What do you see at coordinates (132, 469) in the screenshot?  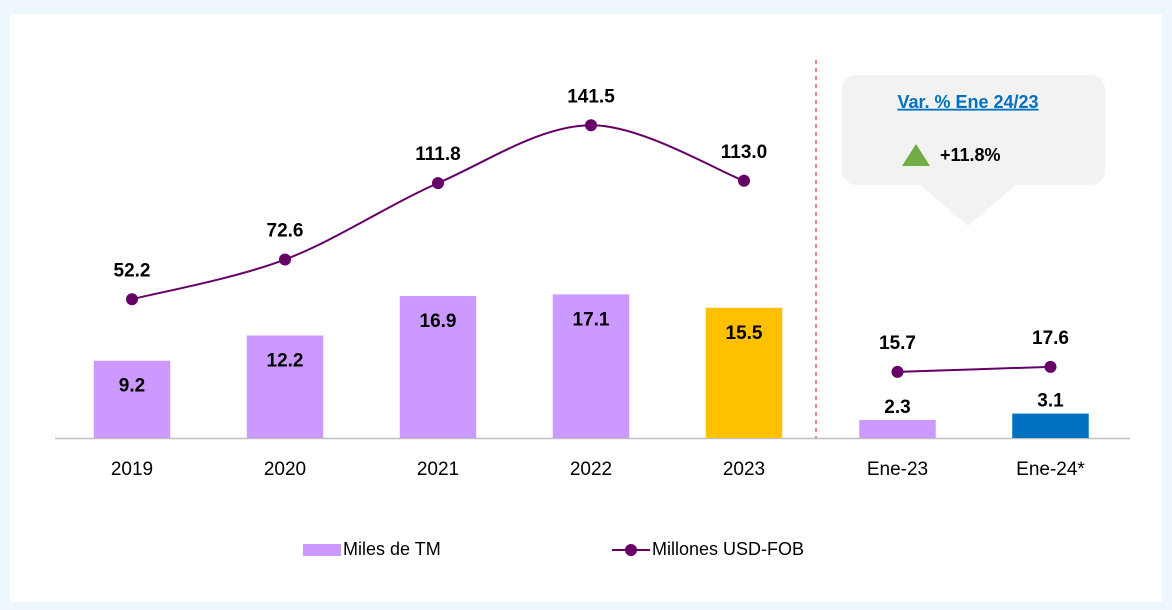 I see `x-tick-label: 2019` at bounding box center [132, 469].